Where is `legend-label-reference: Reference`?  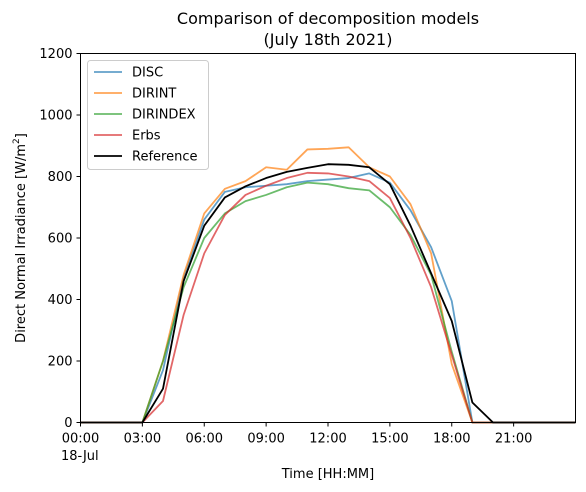 legend-label-reference: Reference is located at coordinates (164, 157).